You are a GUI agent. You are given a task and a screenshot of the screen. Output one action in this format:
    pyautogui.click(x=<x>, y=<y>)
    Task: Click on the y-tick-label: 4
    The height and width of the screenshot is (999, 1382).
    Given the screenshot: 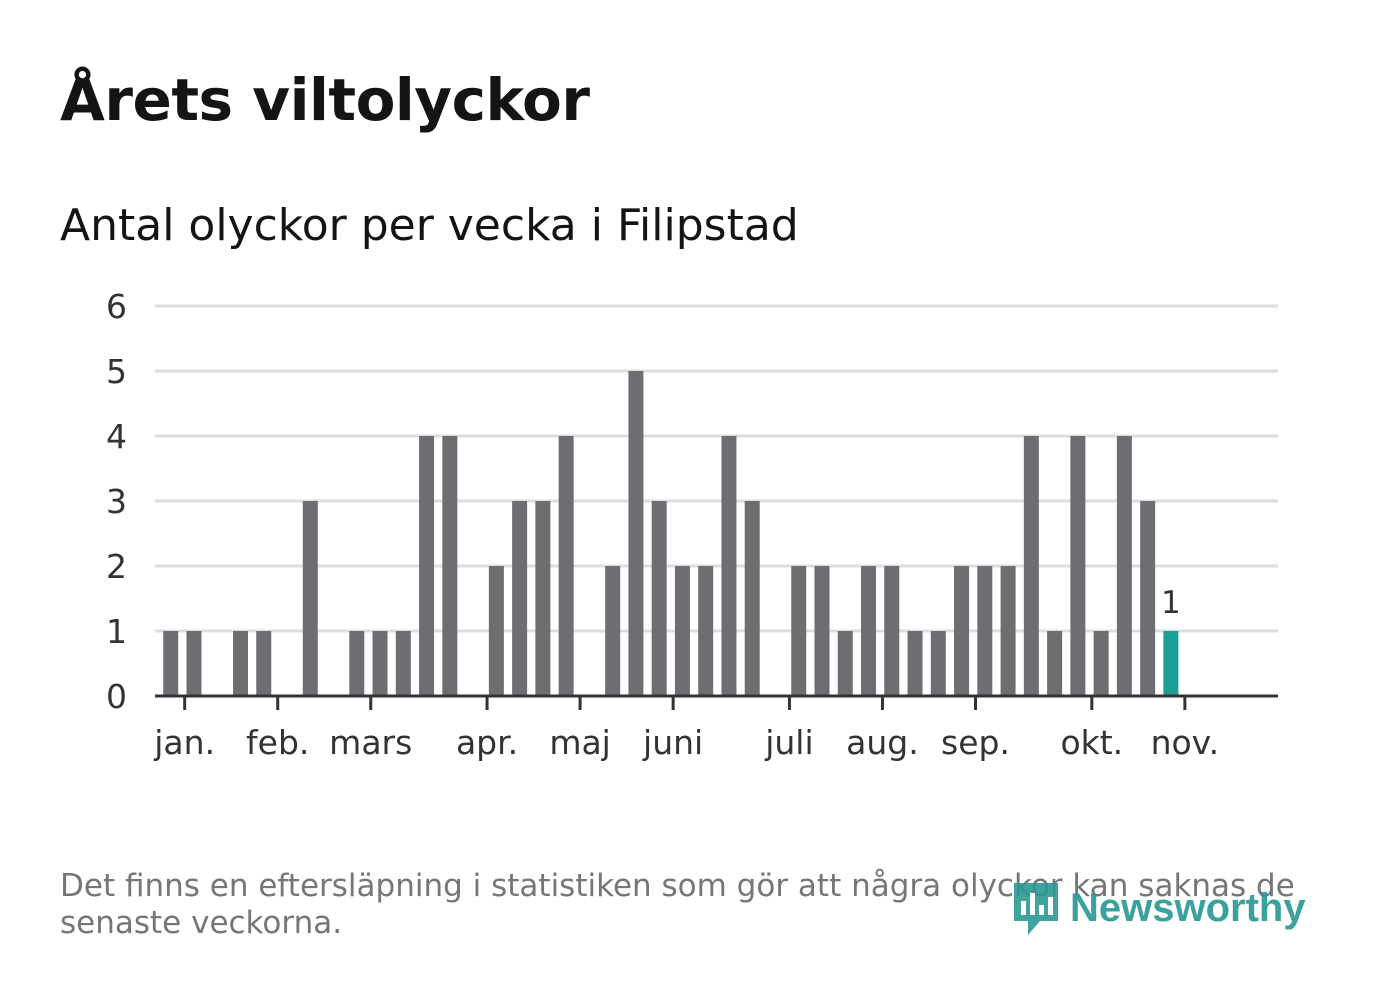 What is the action you would take?
    pyautogui.click(x=116, y=436)
    